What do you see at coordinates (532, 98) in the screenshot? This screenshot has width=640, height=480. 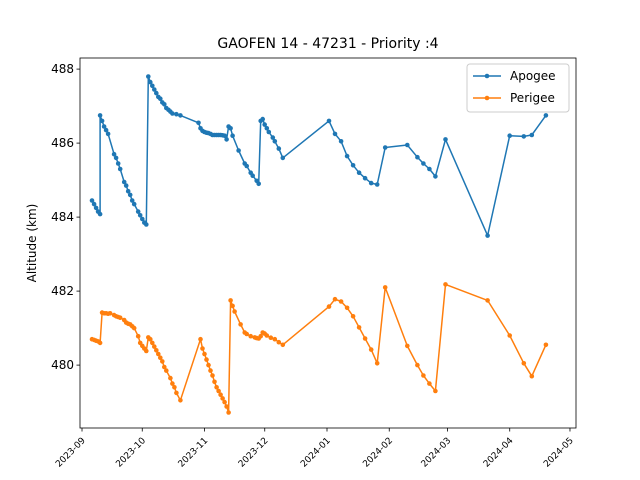 I see `legend-label-perigee: Perigee` at bounding box center [532, 98].